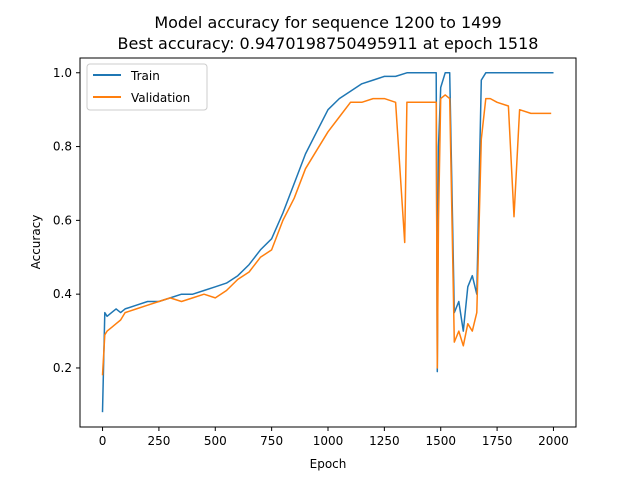  Describe the element at coordinates (553, 441) in the screenshot. I see `x-tick-label: 2000` at that location.